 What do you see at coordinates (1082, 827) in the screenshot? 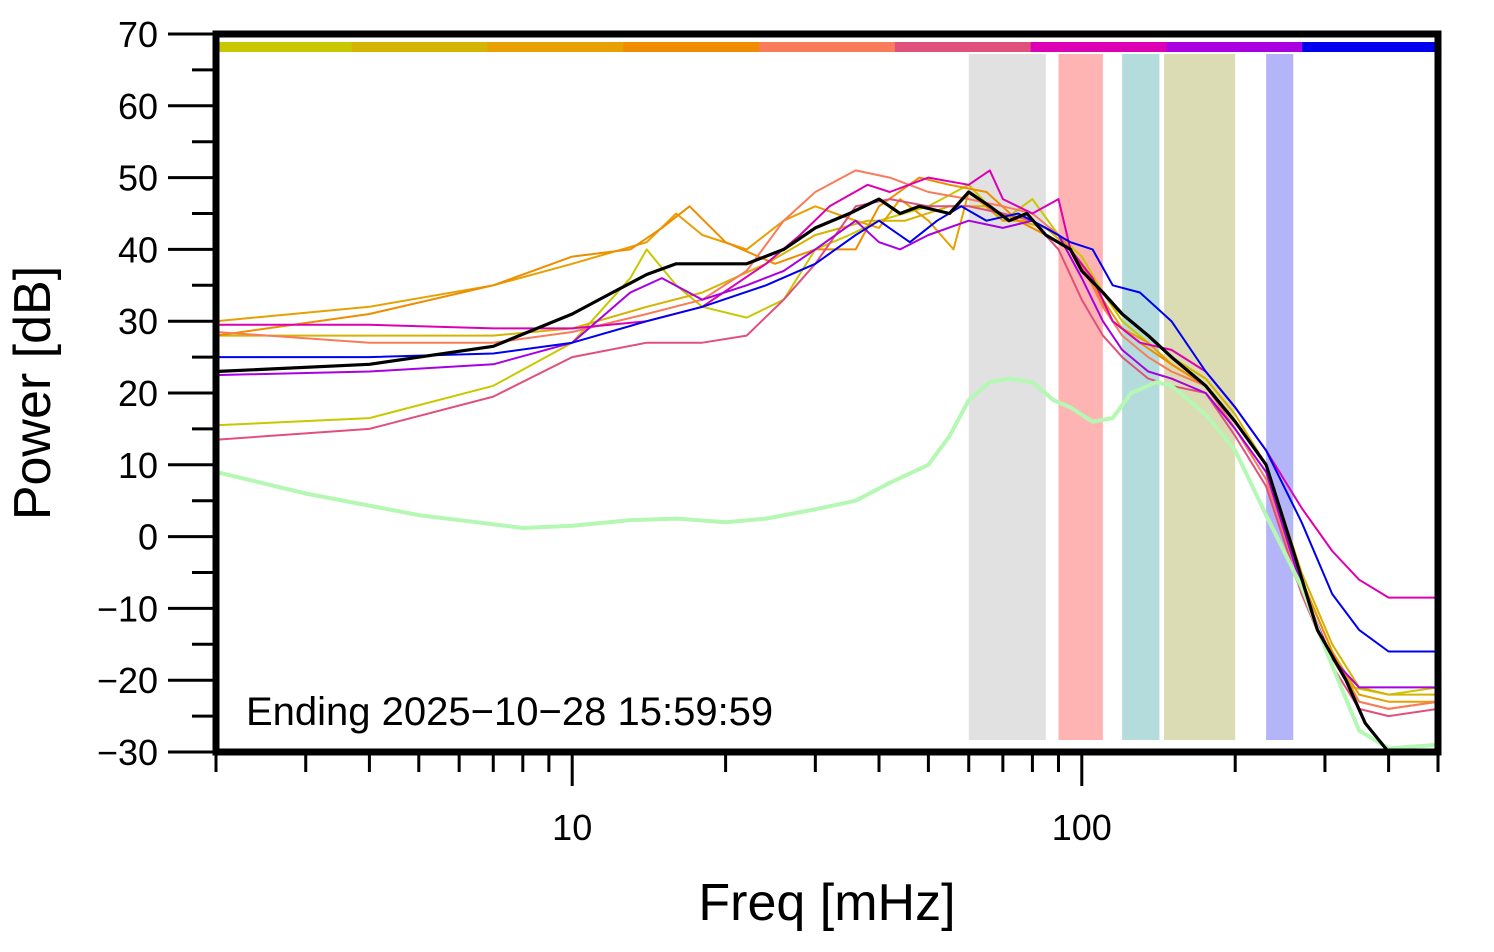
I see `x-tick-label: 100` at bounding box center [1082, 827].